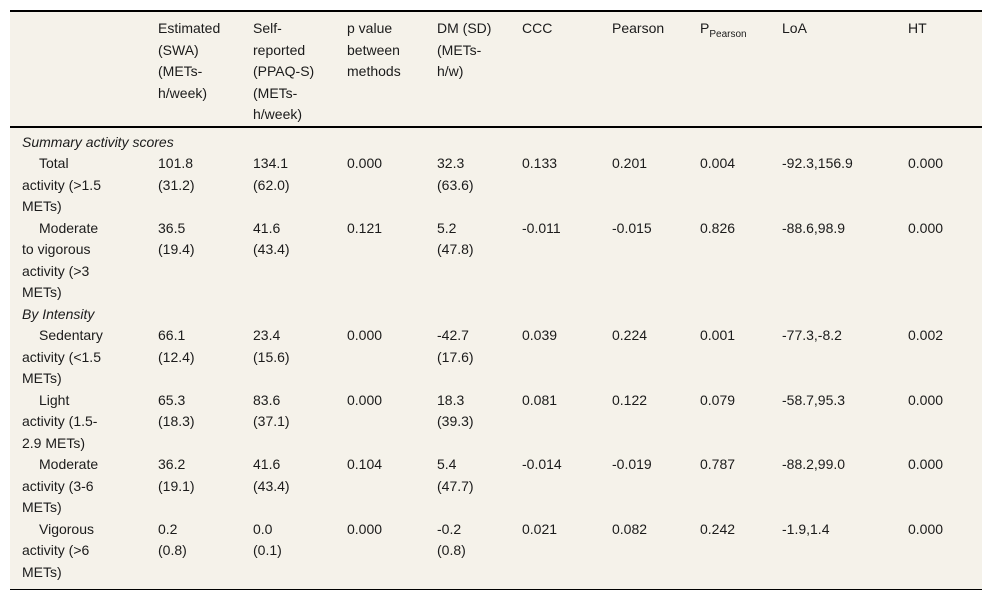 This screenshot has width=992, height=615. What do you see at coordinates (61, 184) in the screenshot?
I see `row-label: Total activity (>1.5 METs)` at bounding box center [61, 184].